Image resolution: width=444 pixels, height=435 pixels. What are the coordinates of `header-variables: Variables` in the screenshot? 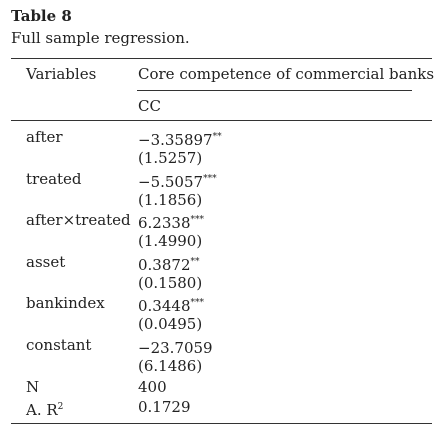 It's located at (61, 74).